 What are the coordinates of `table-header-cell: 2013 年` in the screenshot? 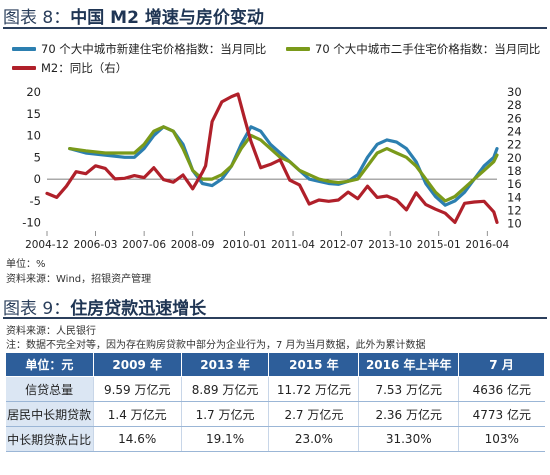 It's located at (225, 364).